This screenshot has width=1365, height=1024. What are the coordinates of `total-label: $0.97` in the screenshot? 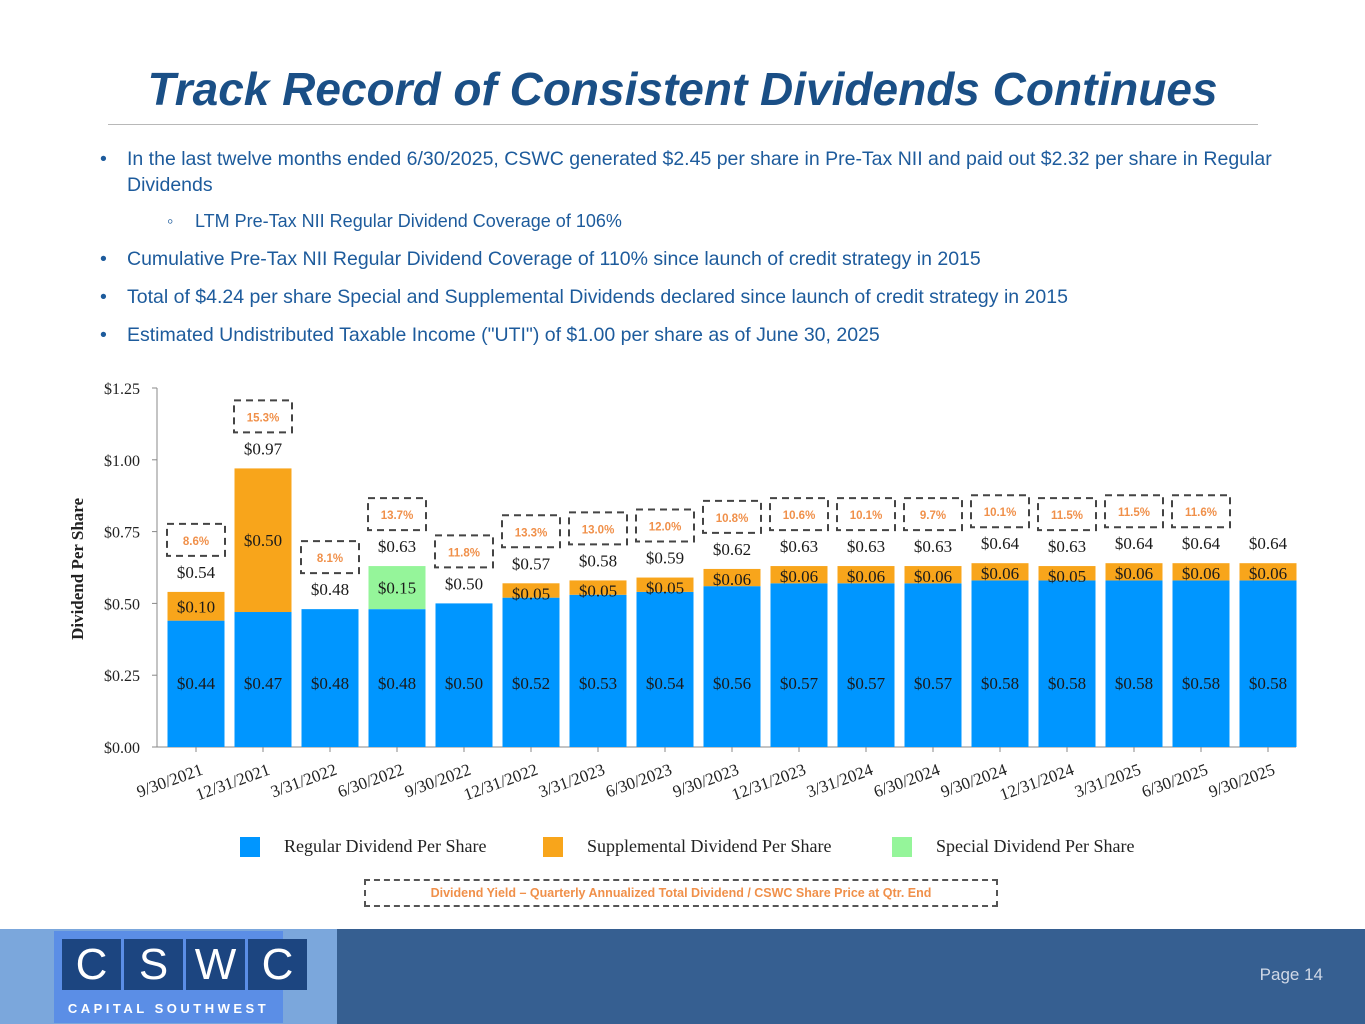 It's located at (263, 448).